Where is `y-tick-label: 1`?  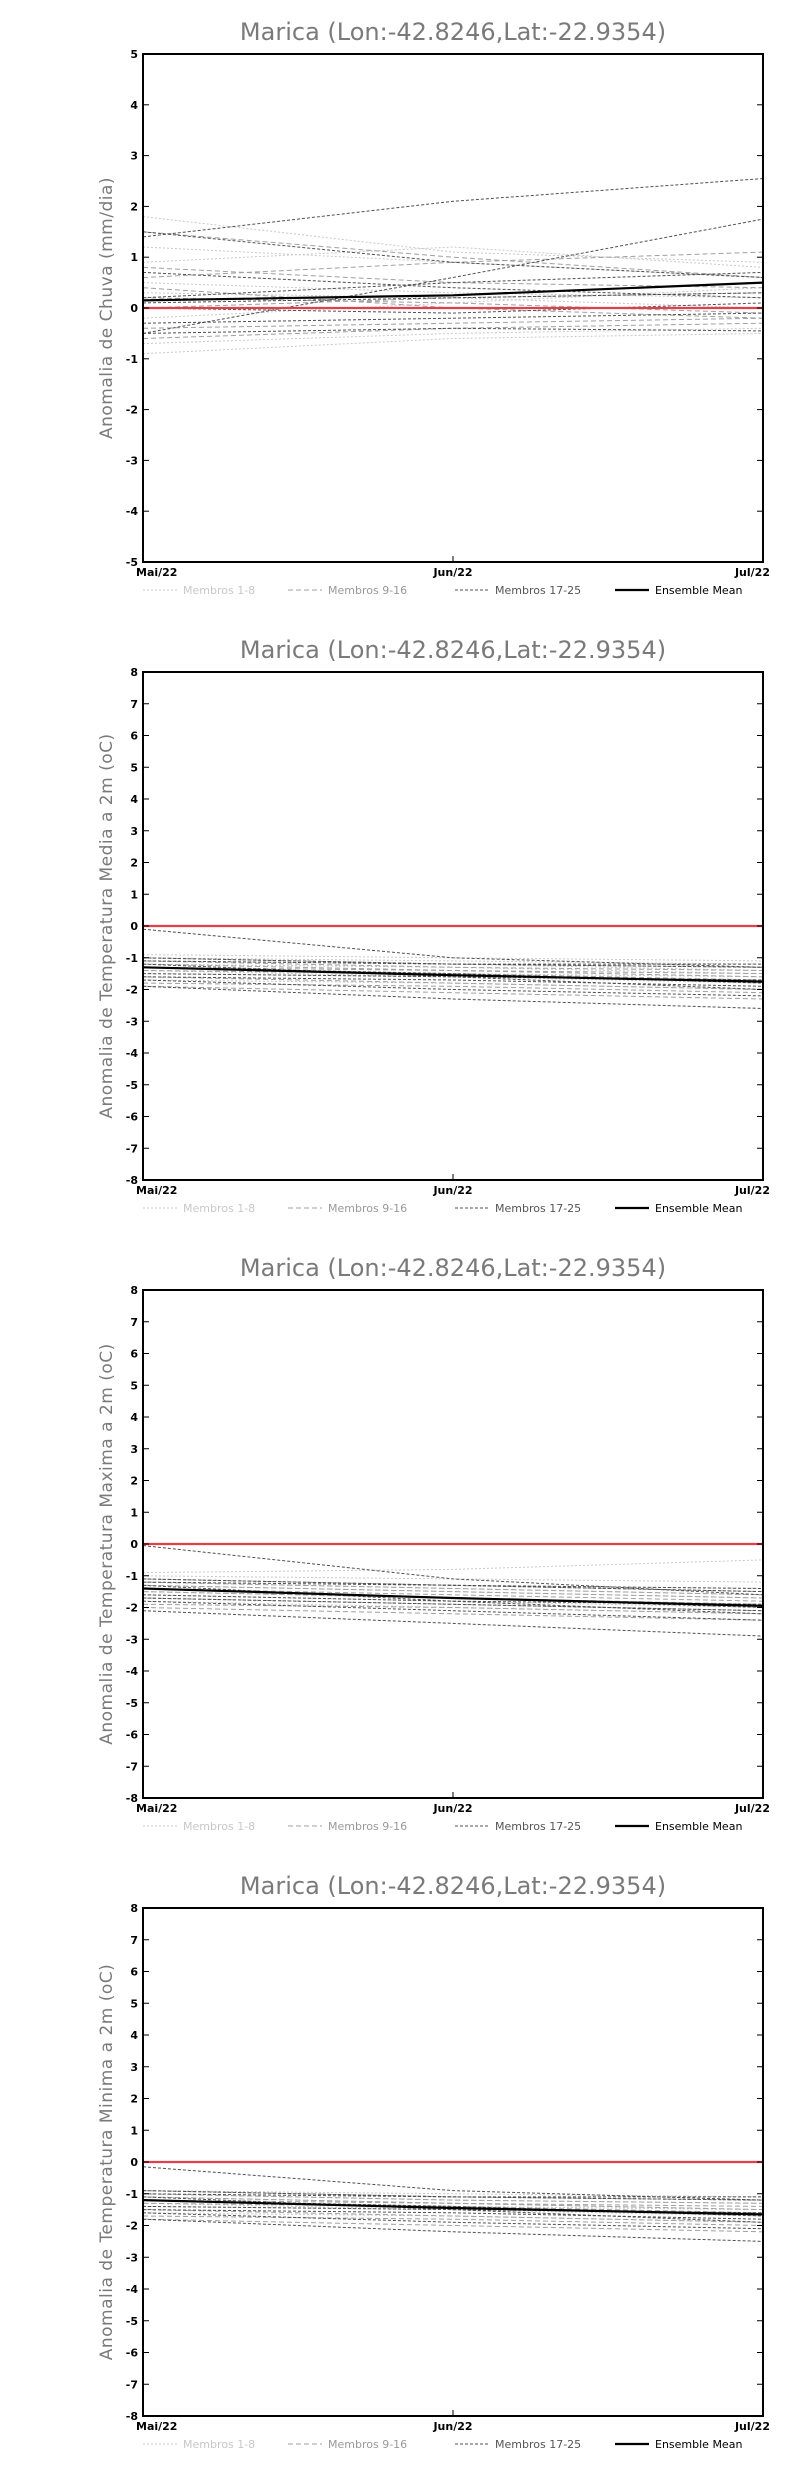 y-tick-label: 1 is located at coordinates (134, 257).